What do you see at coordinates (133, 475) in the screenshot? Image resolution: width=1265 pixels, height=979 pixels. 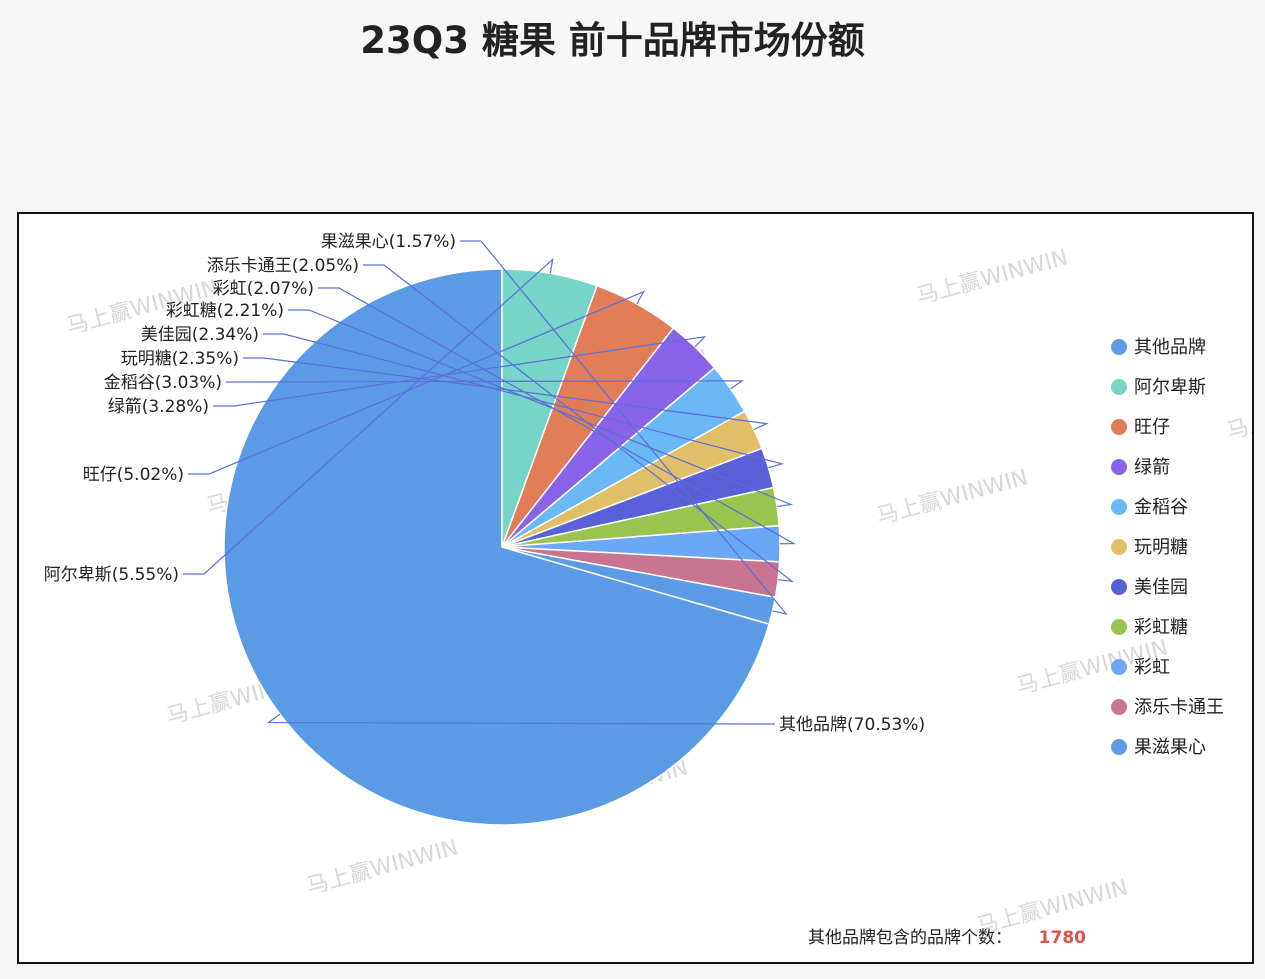 I see `slice-label: 旺仔(5.02%)` at bounding box center [133, 475].